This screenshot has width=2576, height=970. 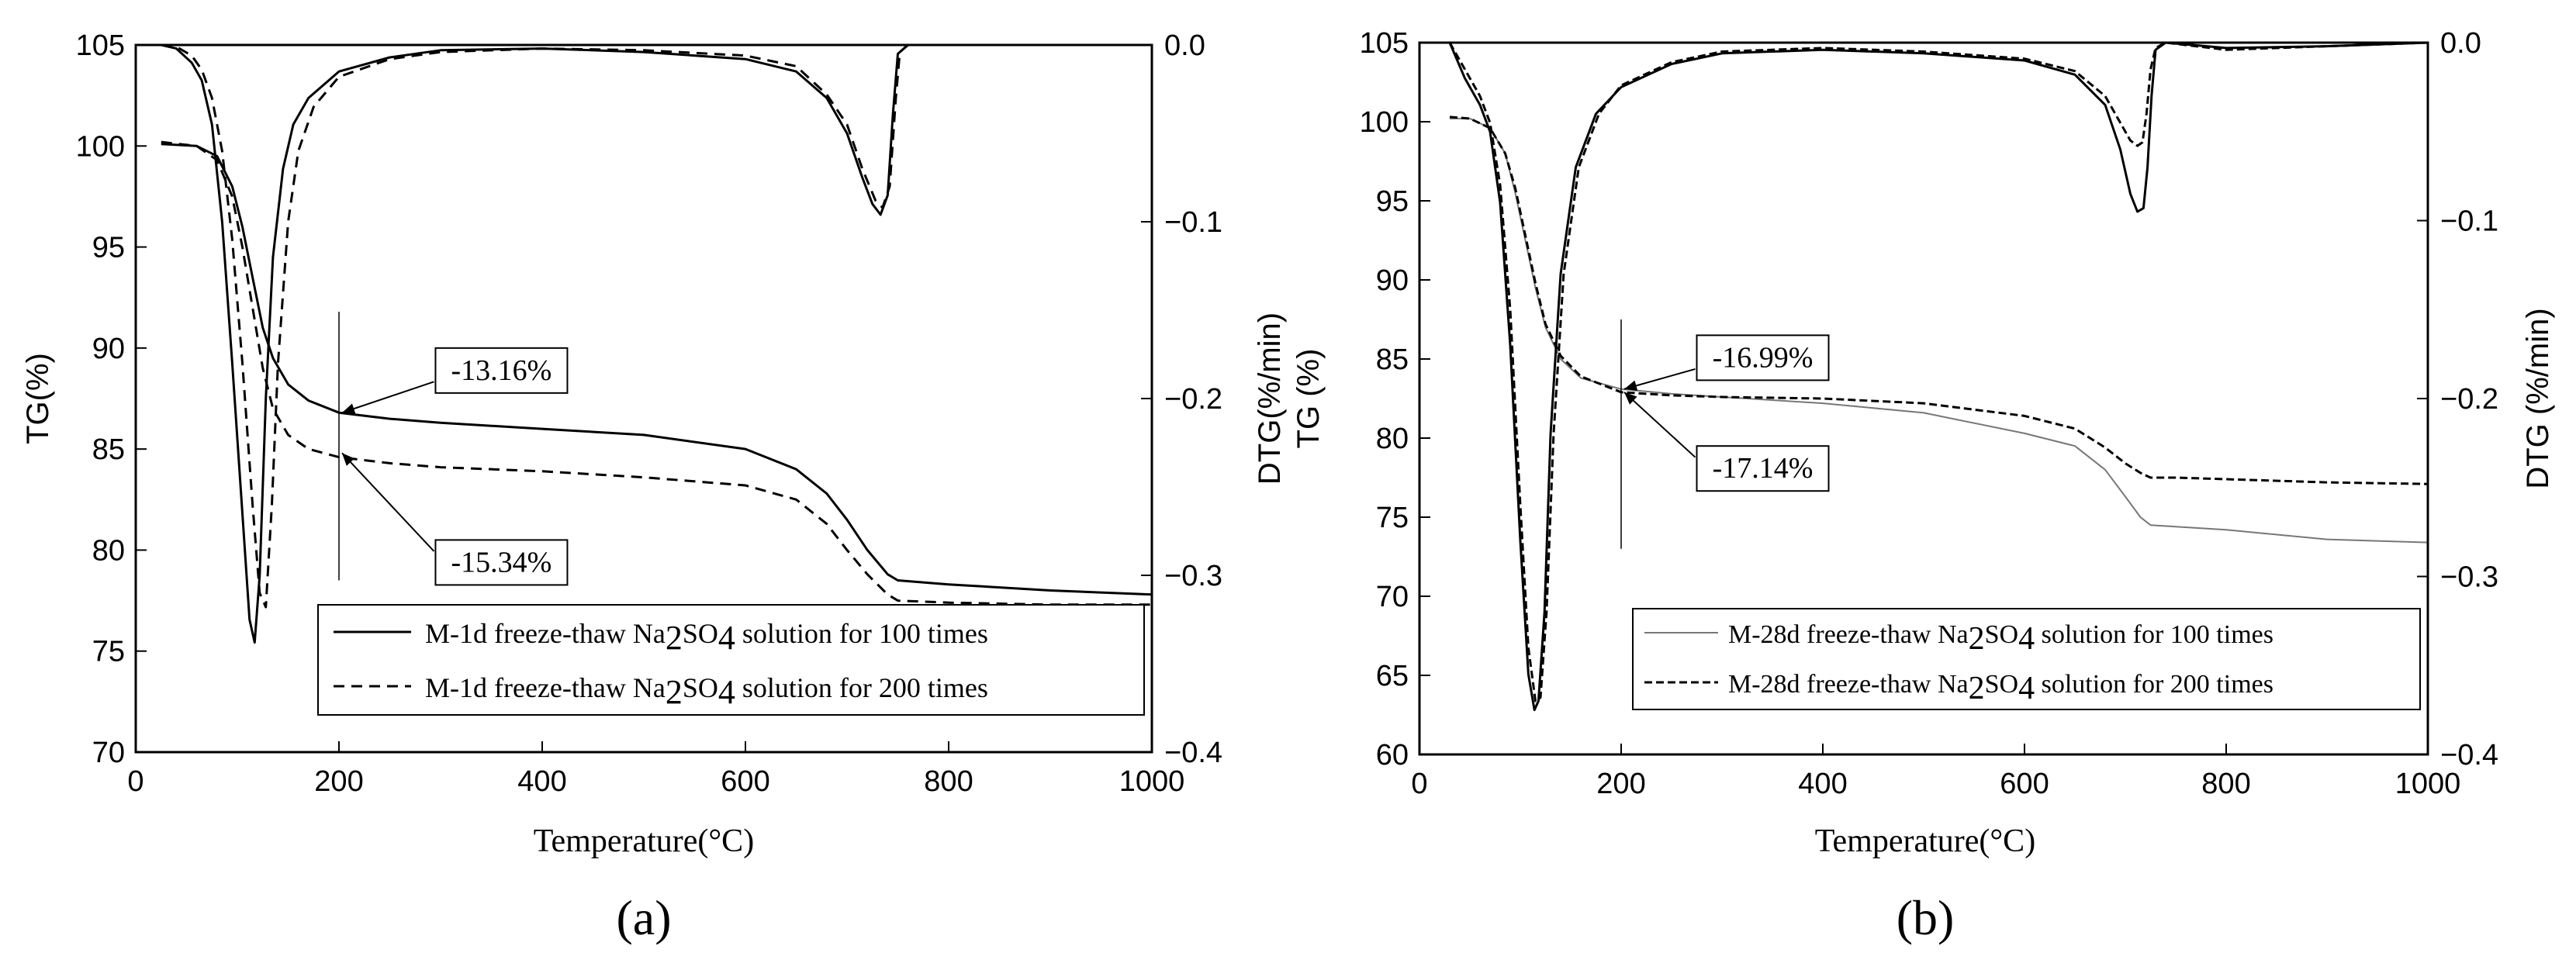 I want to click on chart-b-y-left-tick-label: 90, so click(x=1392, y=280).